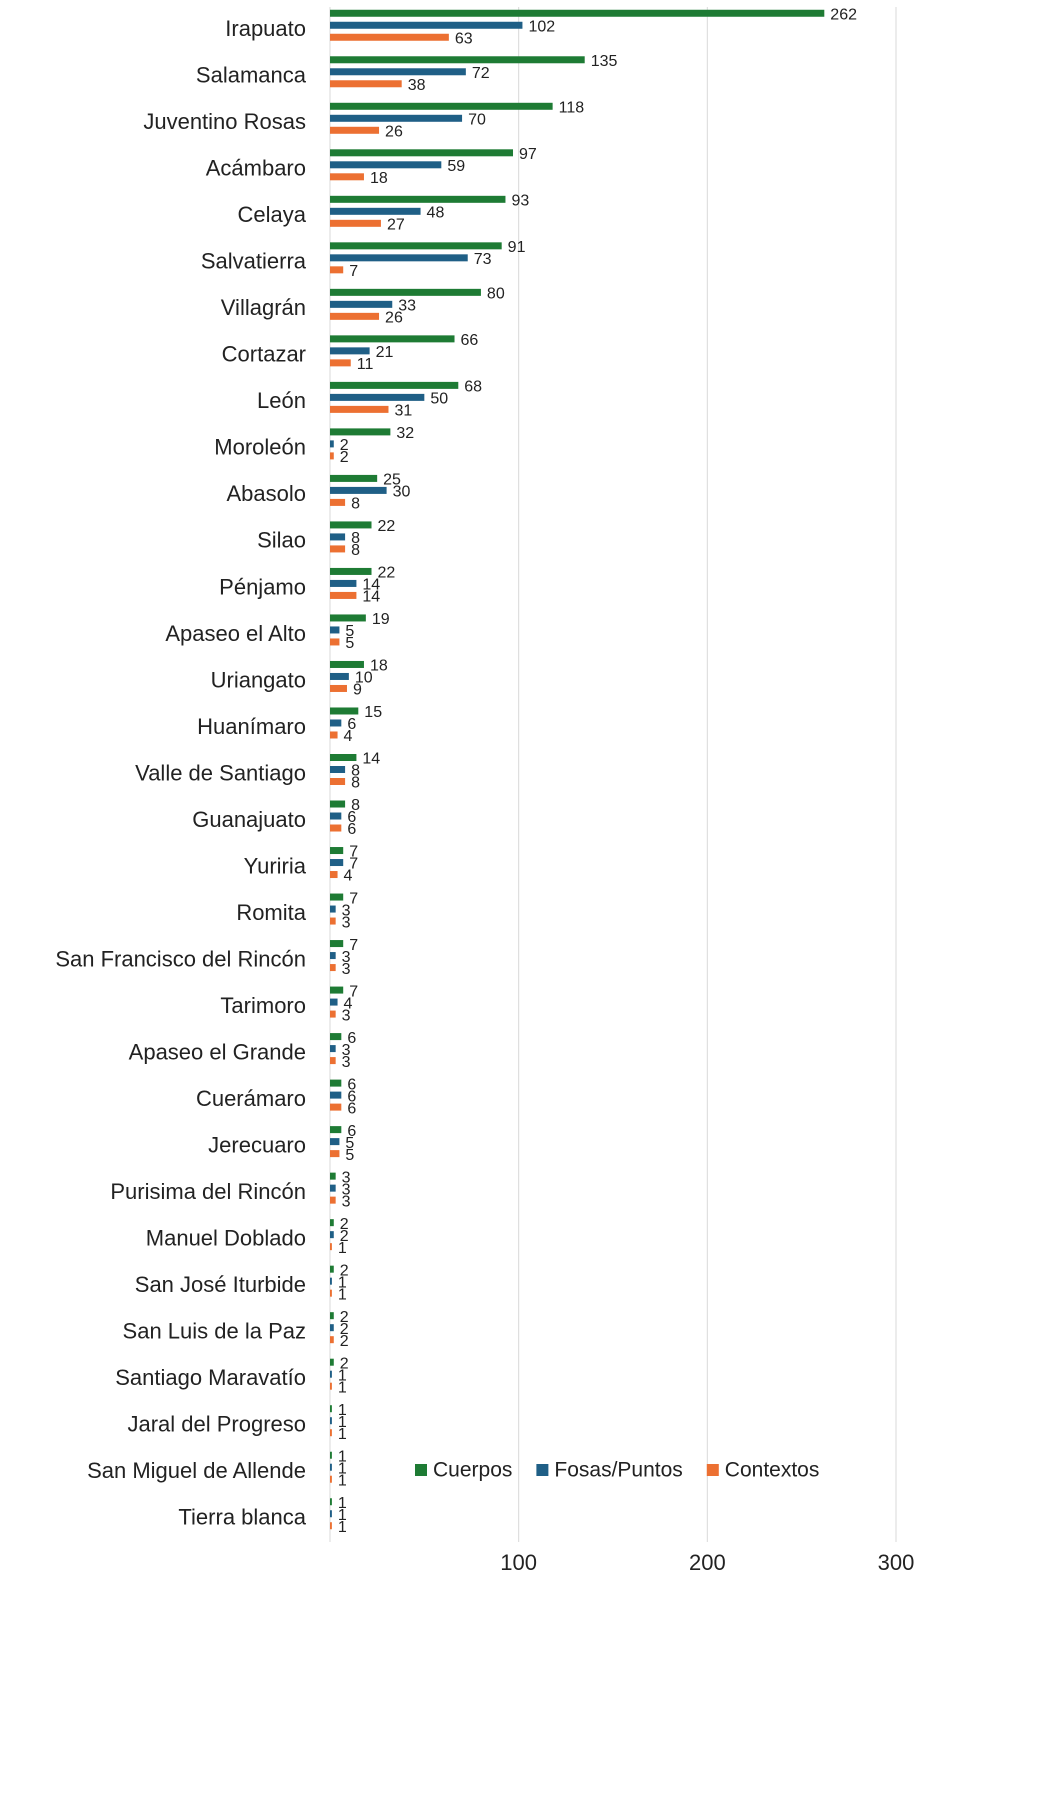  I want to click on y-tick-label: Uriangato, so click(258, 679).